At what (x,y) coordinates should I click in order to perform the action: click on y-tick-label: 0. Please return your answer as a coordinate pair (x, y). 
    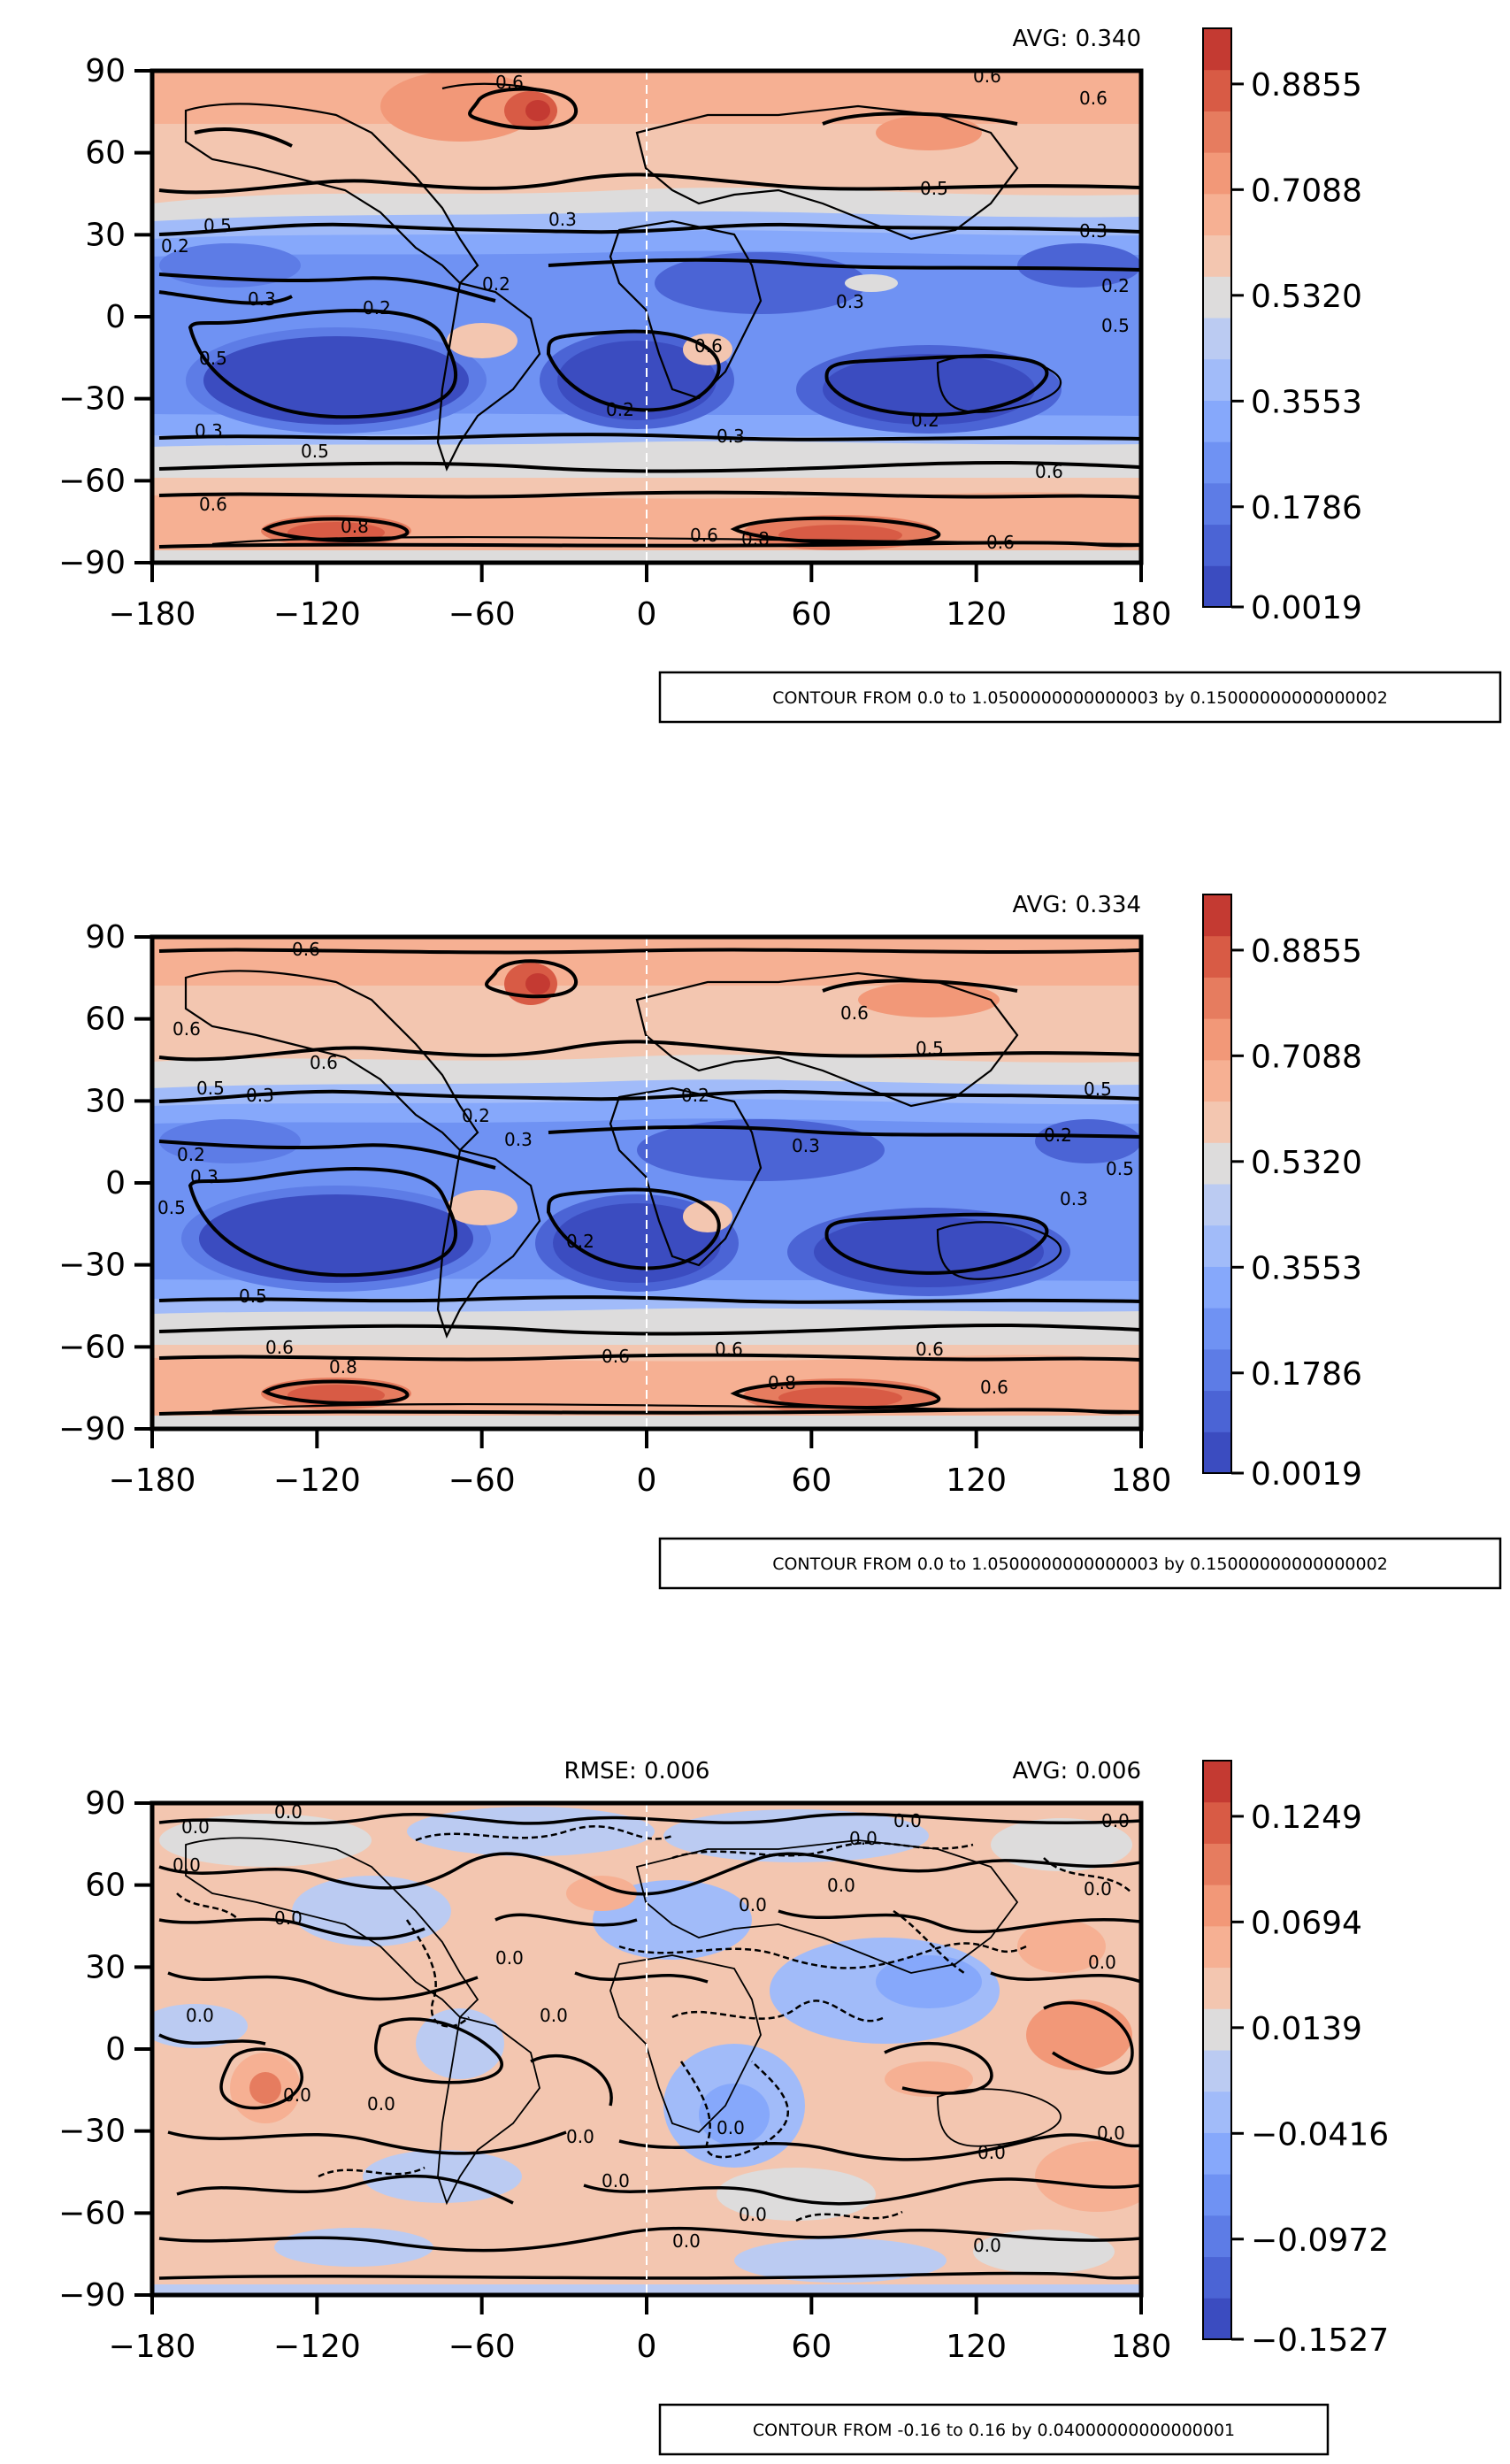
    Looking at the image, I should click on (115, 1183).